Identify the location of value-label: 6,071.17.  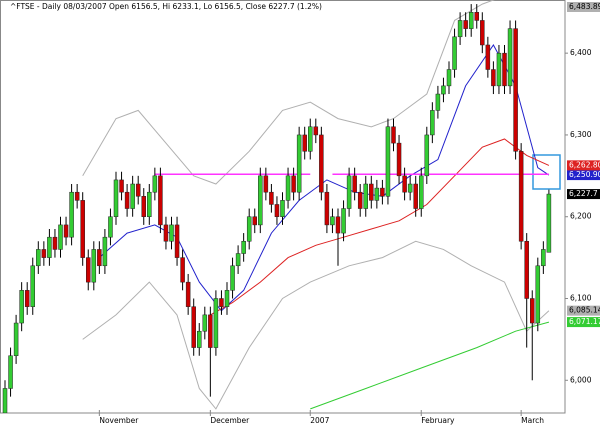
(584, 321).